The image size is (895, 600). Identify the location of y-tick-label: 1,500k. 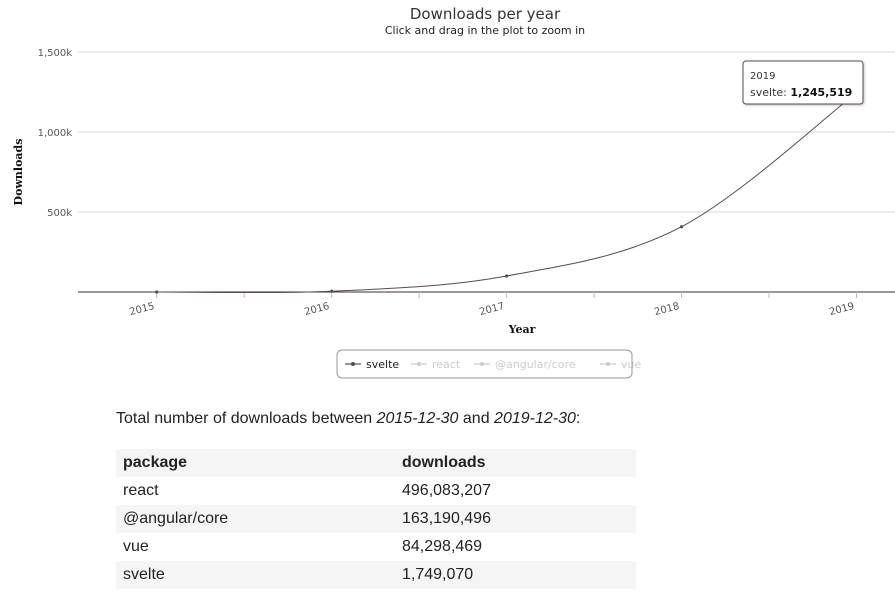
(55, 53).